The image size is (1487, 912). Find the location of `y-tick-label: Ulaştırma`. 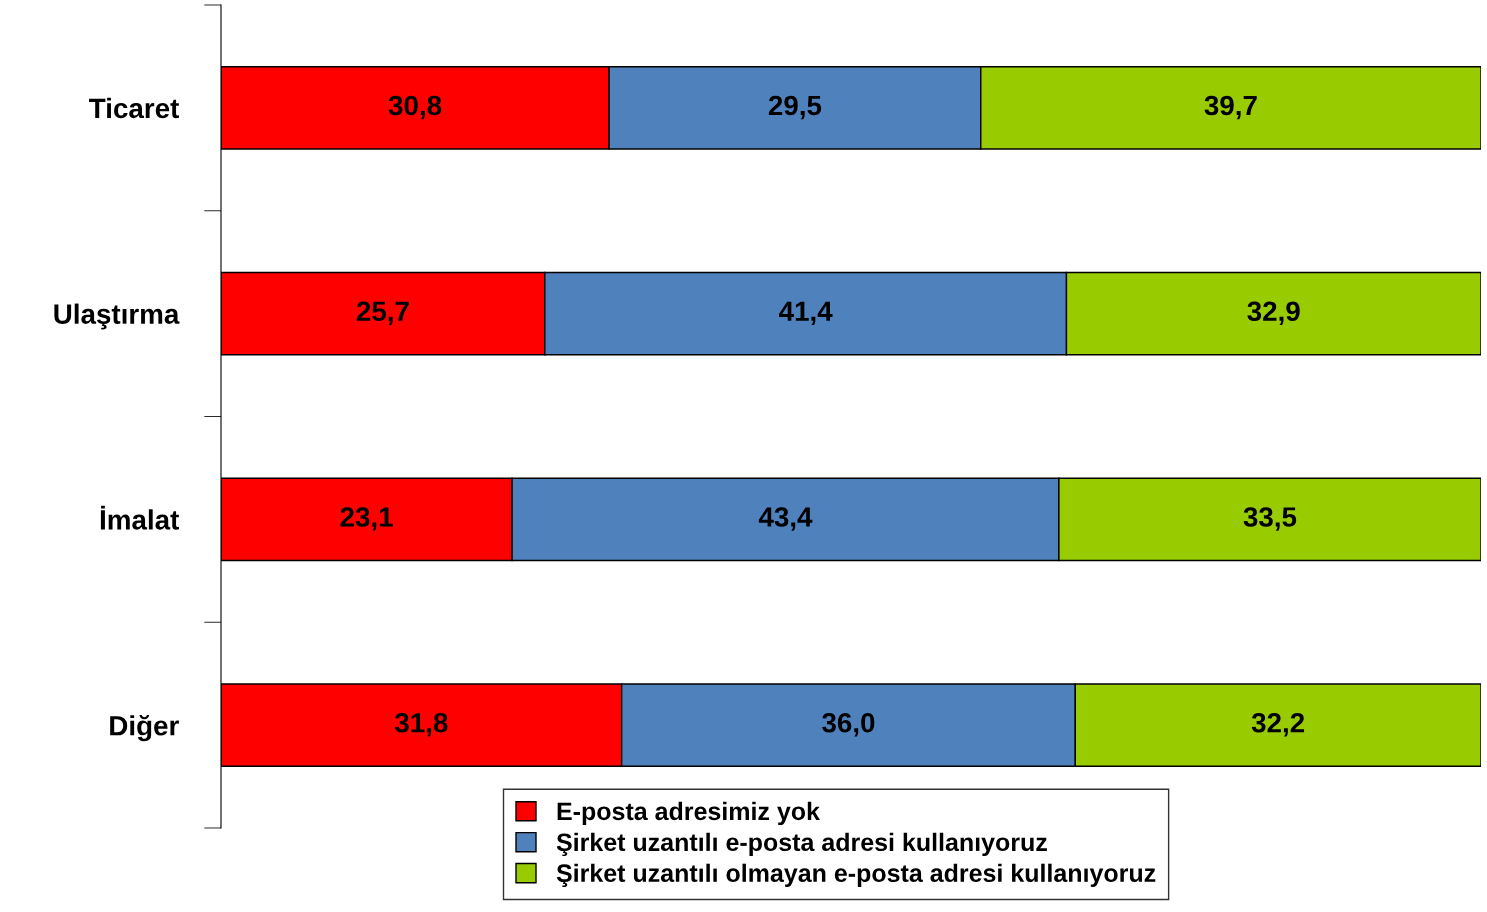

y-tick-label: Ulaştırma is located at coordinates (117, 316).